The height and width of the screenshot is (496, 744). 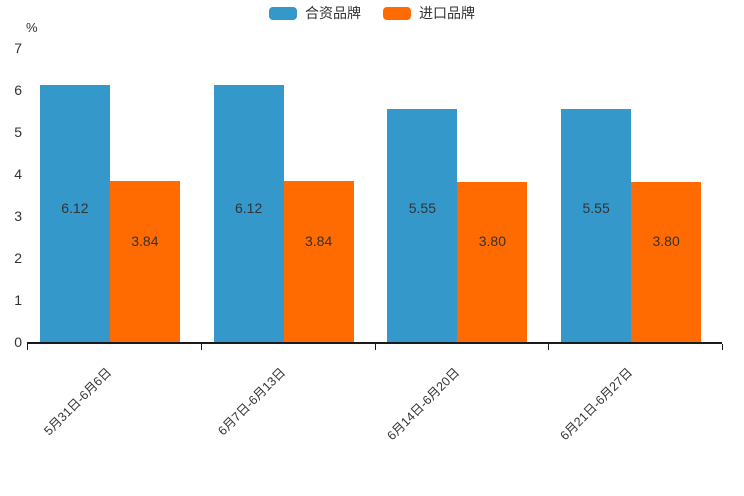 I want to click on legend-item-joint-venture-brand: 合资品牌, so click(x=315, y=13).